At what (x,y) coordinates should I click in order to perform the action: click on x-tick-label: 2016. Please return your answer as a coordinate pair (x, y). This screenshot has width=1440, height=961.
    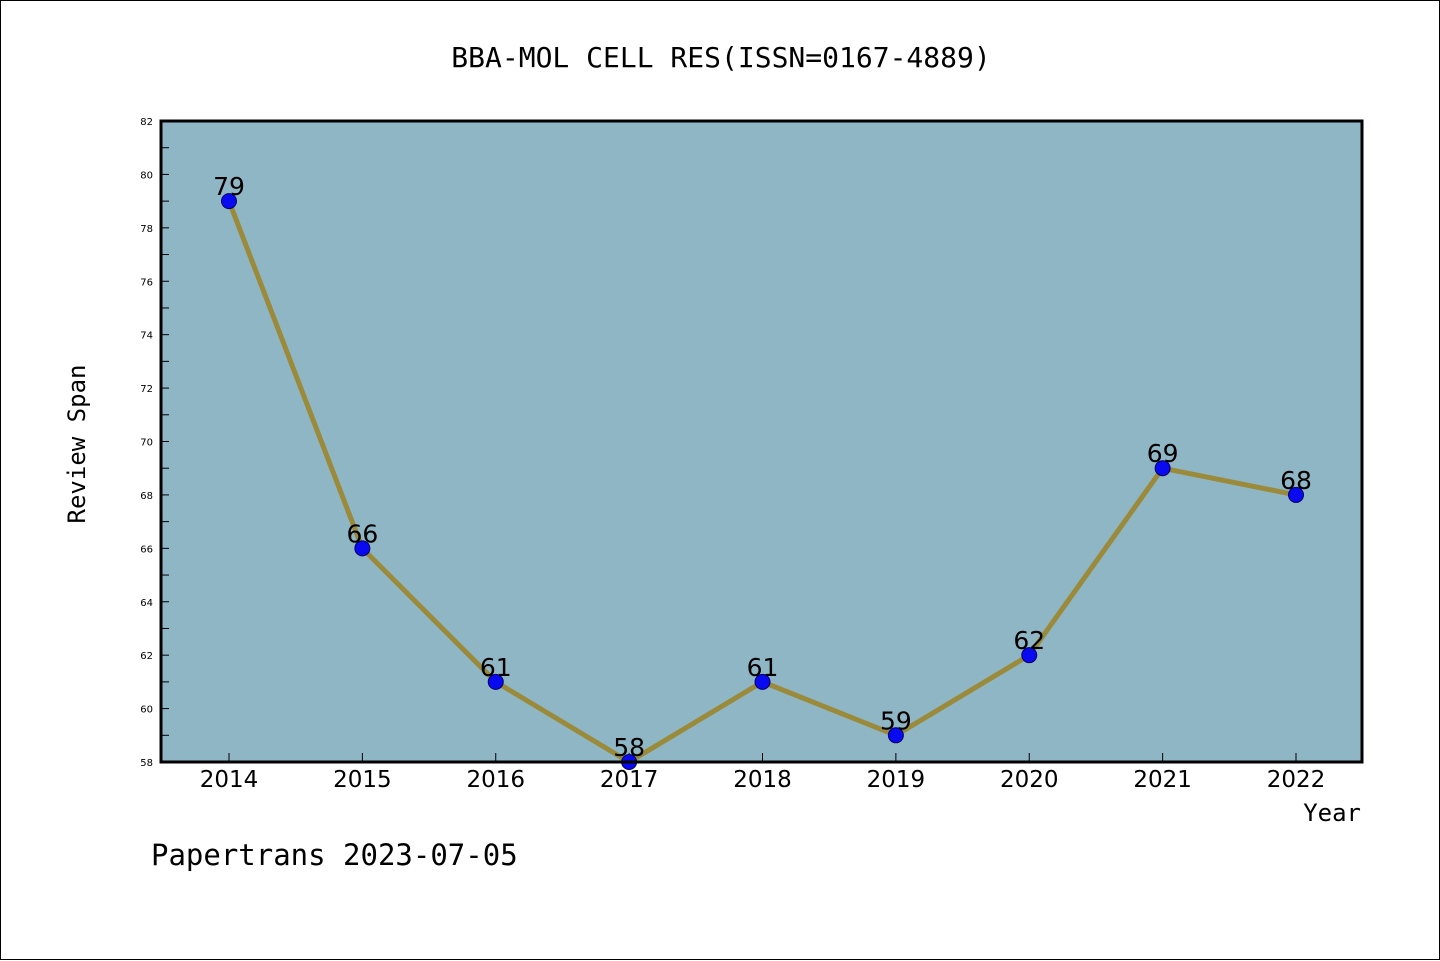
    Looking at the image, I should click on (495, 780).